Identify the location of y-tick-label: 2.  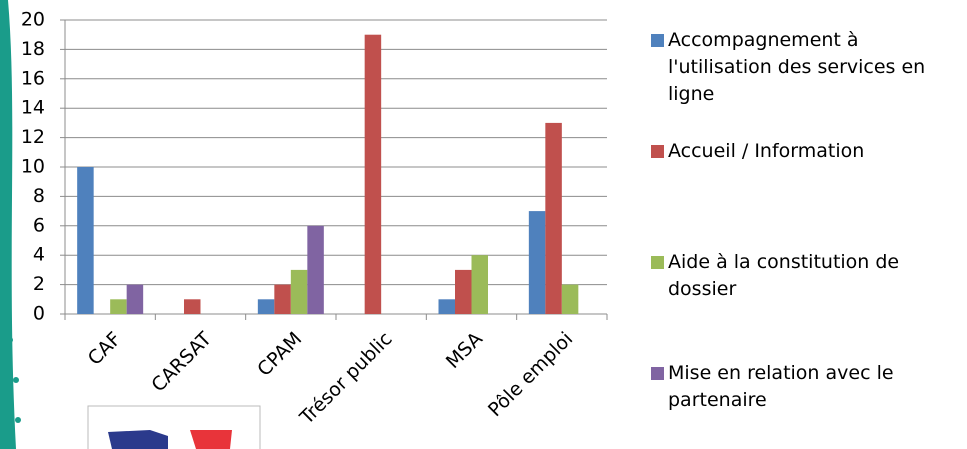
(39, 284).